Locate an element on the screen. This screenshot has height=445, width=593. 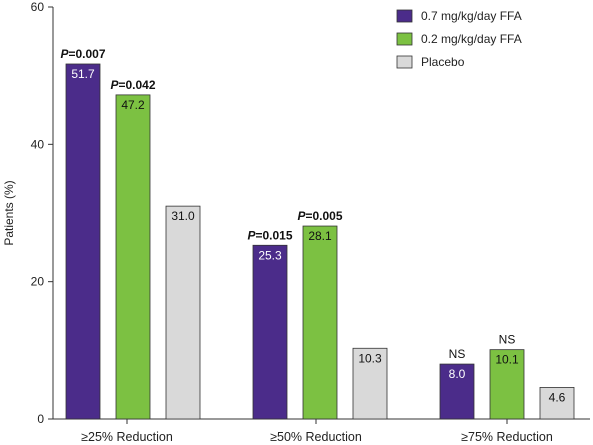
bar-value-label: 47.2 is located at coordinates (133, 105).